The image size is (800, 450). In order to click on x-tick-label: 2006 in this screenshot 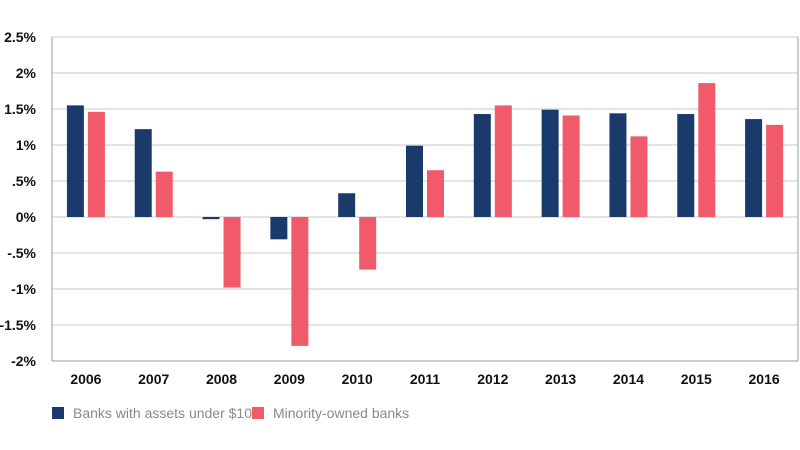, I will do `click(85, 379)`.